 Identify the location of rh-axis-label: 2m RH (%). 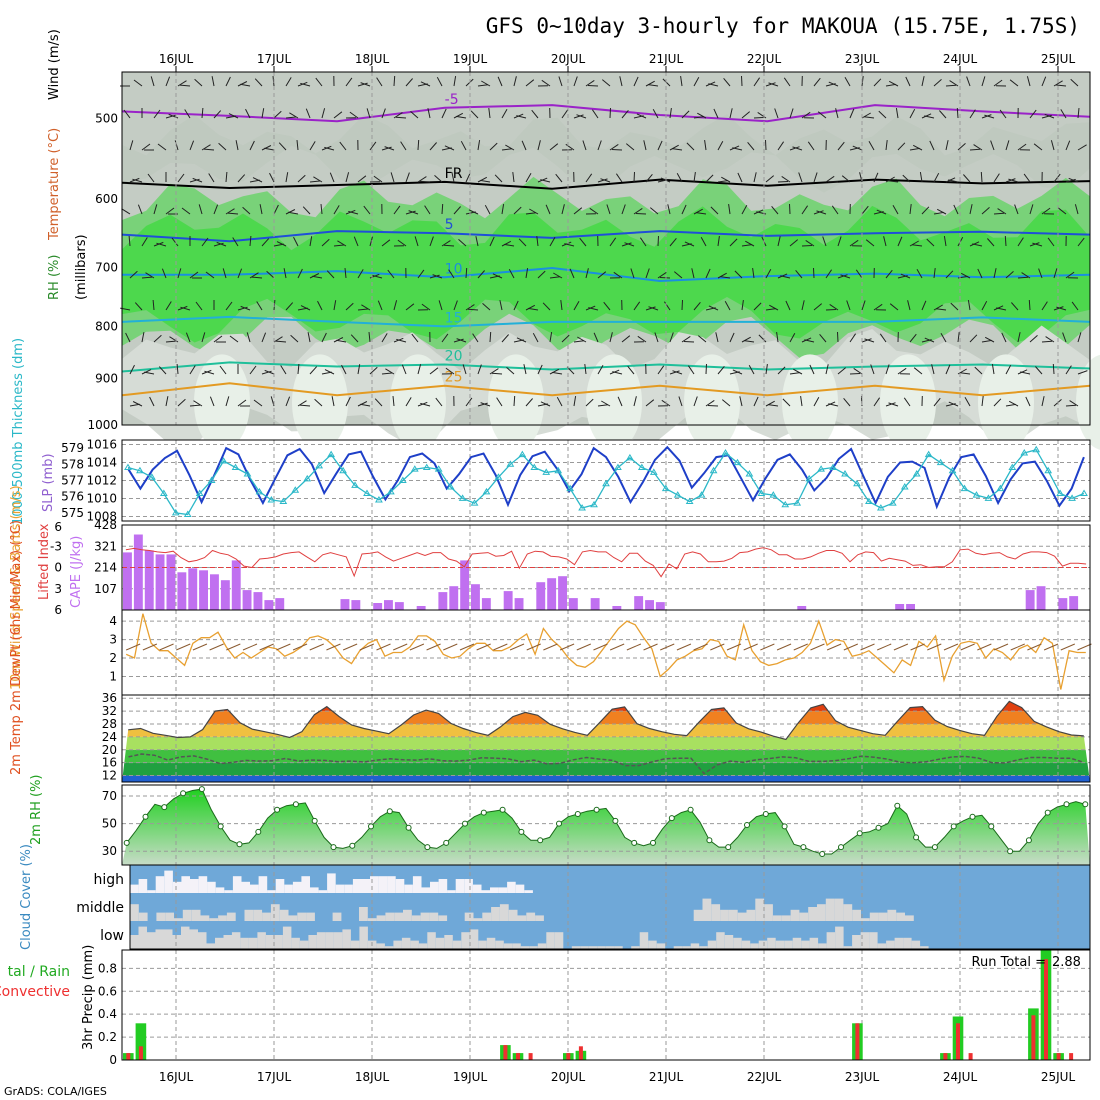
(36, 809).